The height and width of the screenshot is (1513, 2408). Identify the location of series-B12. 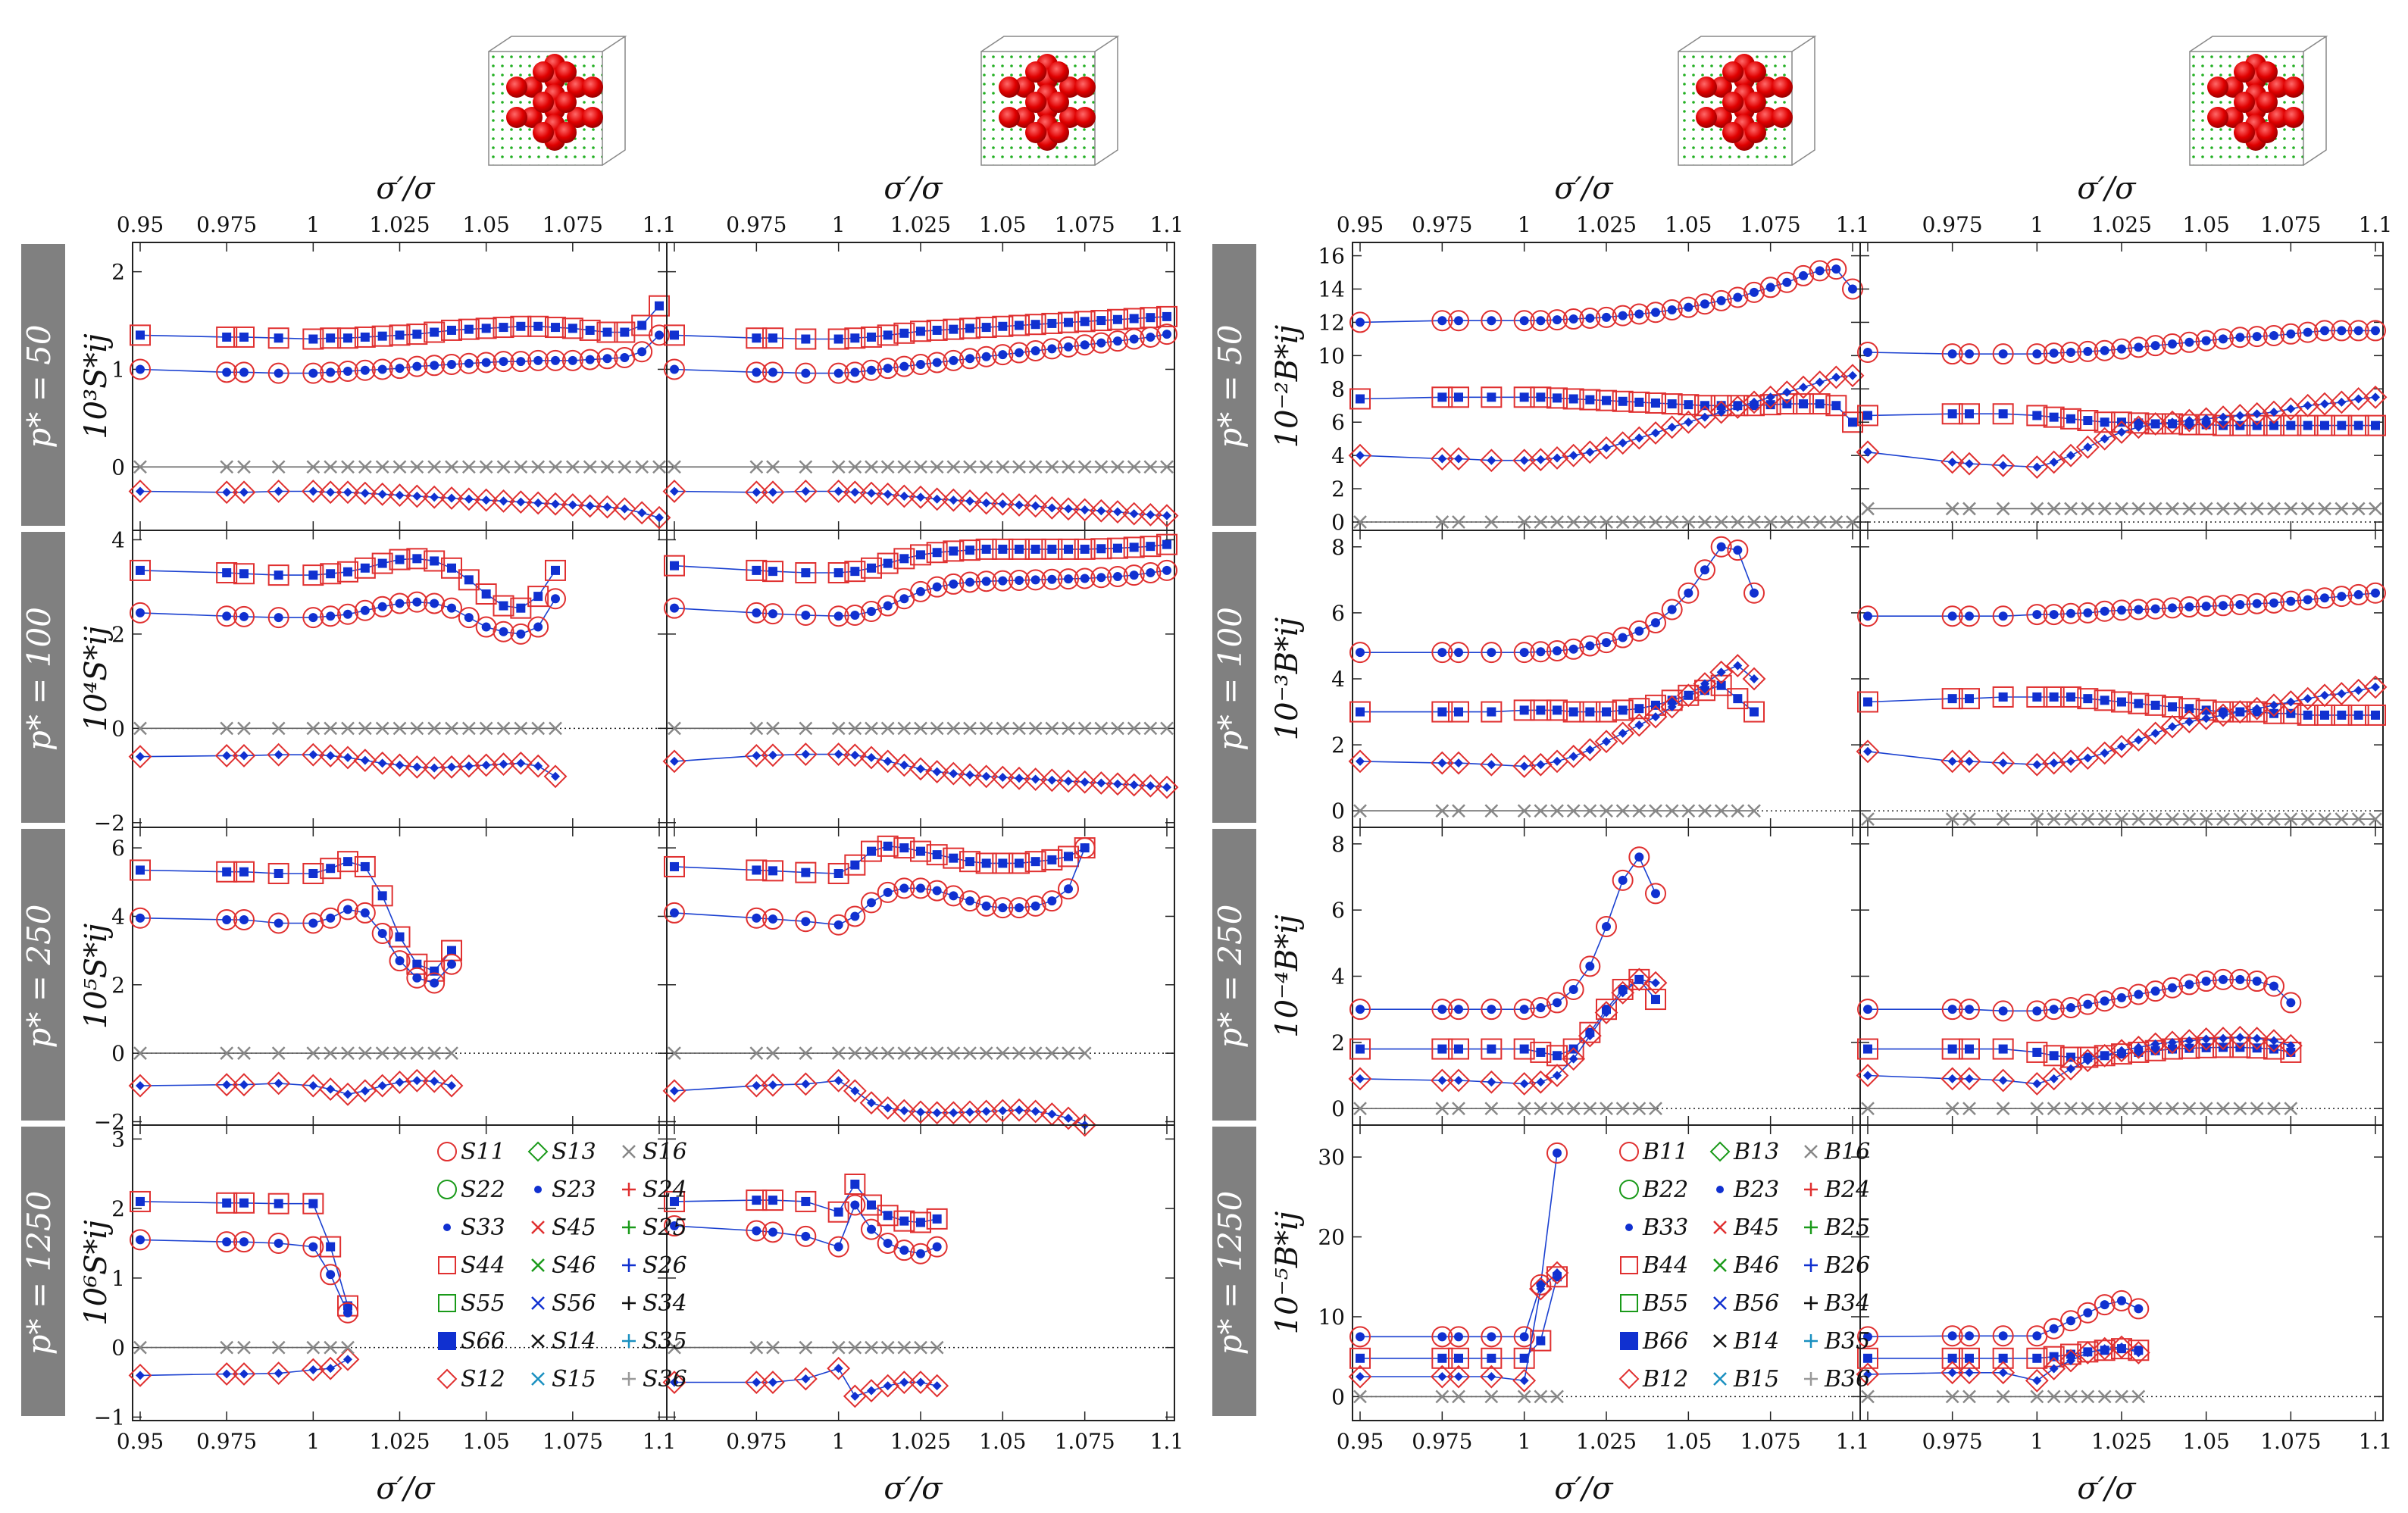
(1557, 716).